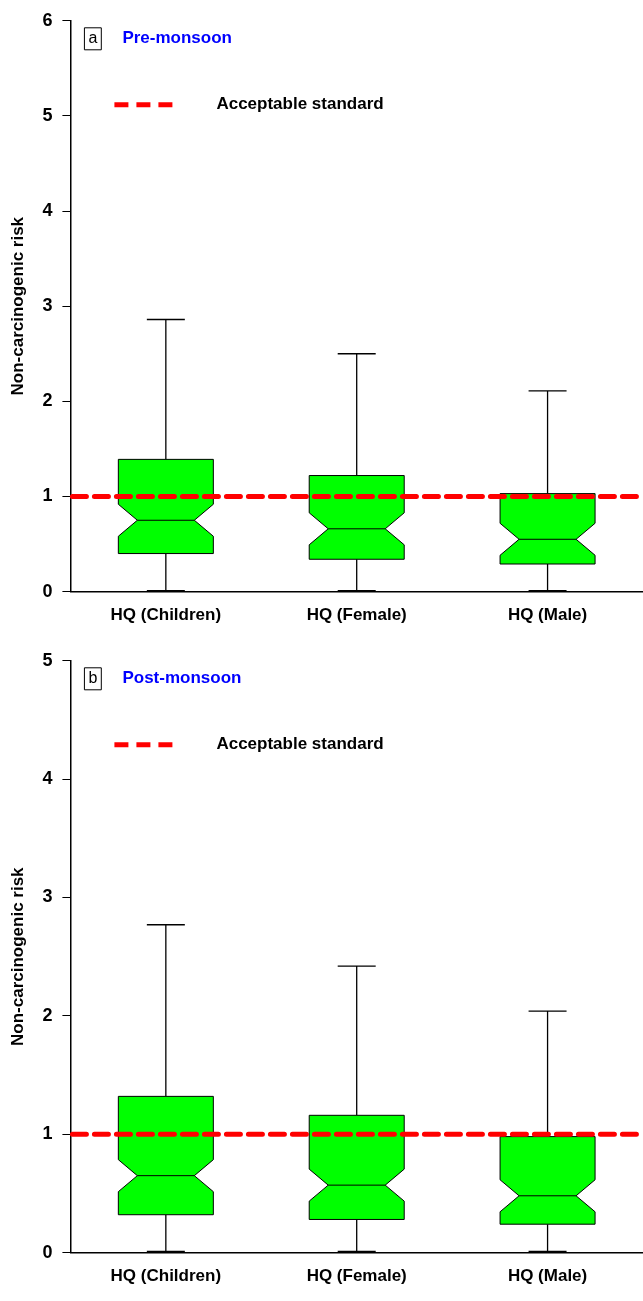 This screenshot has width=643, height=1301. What do you see at coordinates (182, 678) in the screenshot?
I see `text: Post-monsoon` at bounding box center [182, 678].